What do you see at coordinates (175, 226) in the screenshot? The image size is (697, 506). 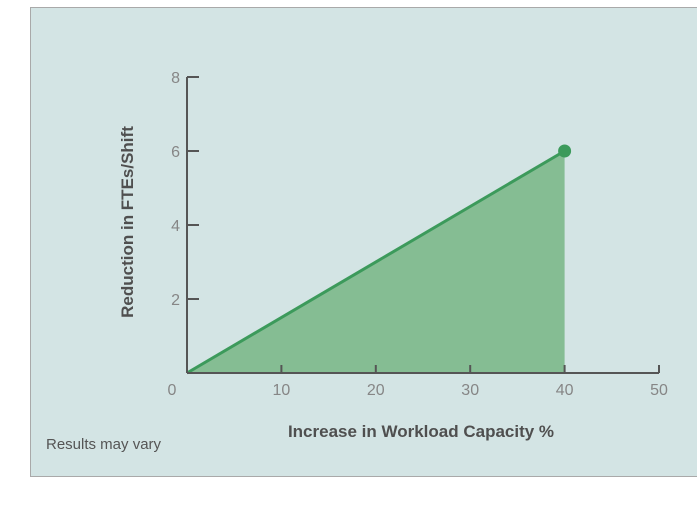 I see `y-tick-label: 4` at bounding box center [175, 226].